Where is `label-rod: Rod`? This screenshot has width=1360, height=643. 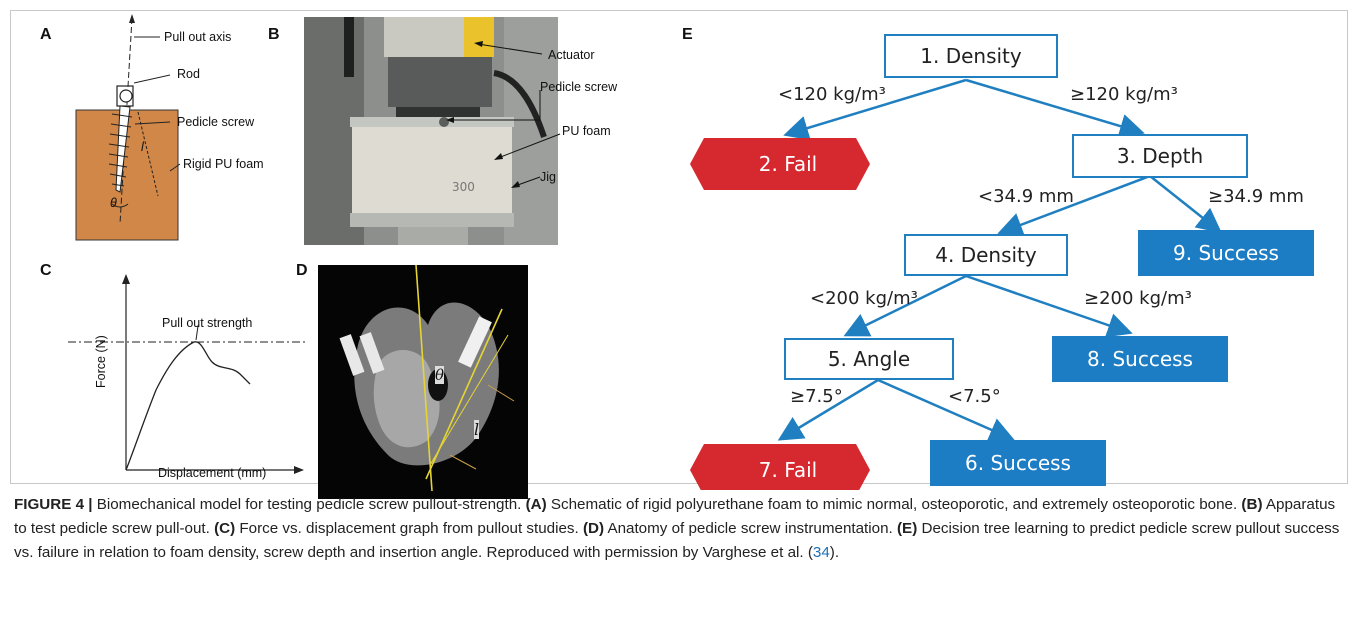
label-rod: Rod is located at coordinates (188, 74).